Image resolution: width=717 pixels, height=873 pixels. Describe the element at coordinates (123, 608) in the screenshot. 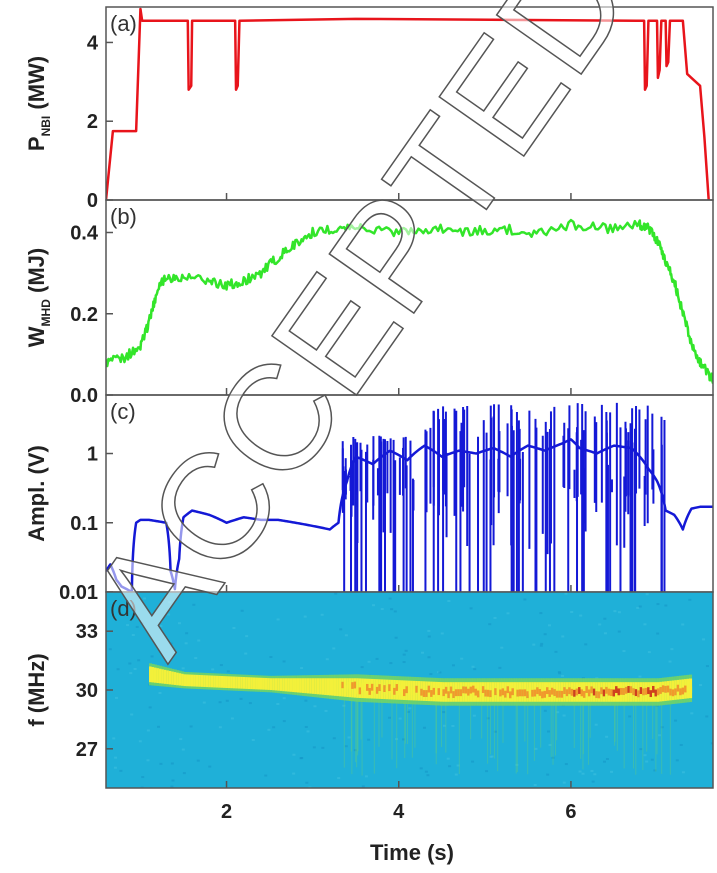

I see `panel-label: (d)` at that location.